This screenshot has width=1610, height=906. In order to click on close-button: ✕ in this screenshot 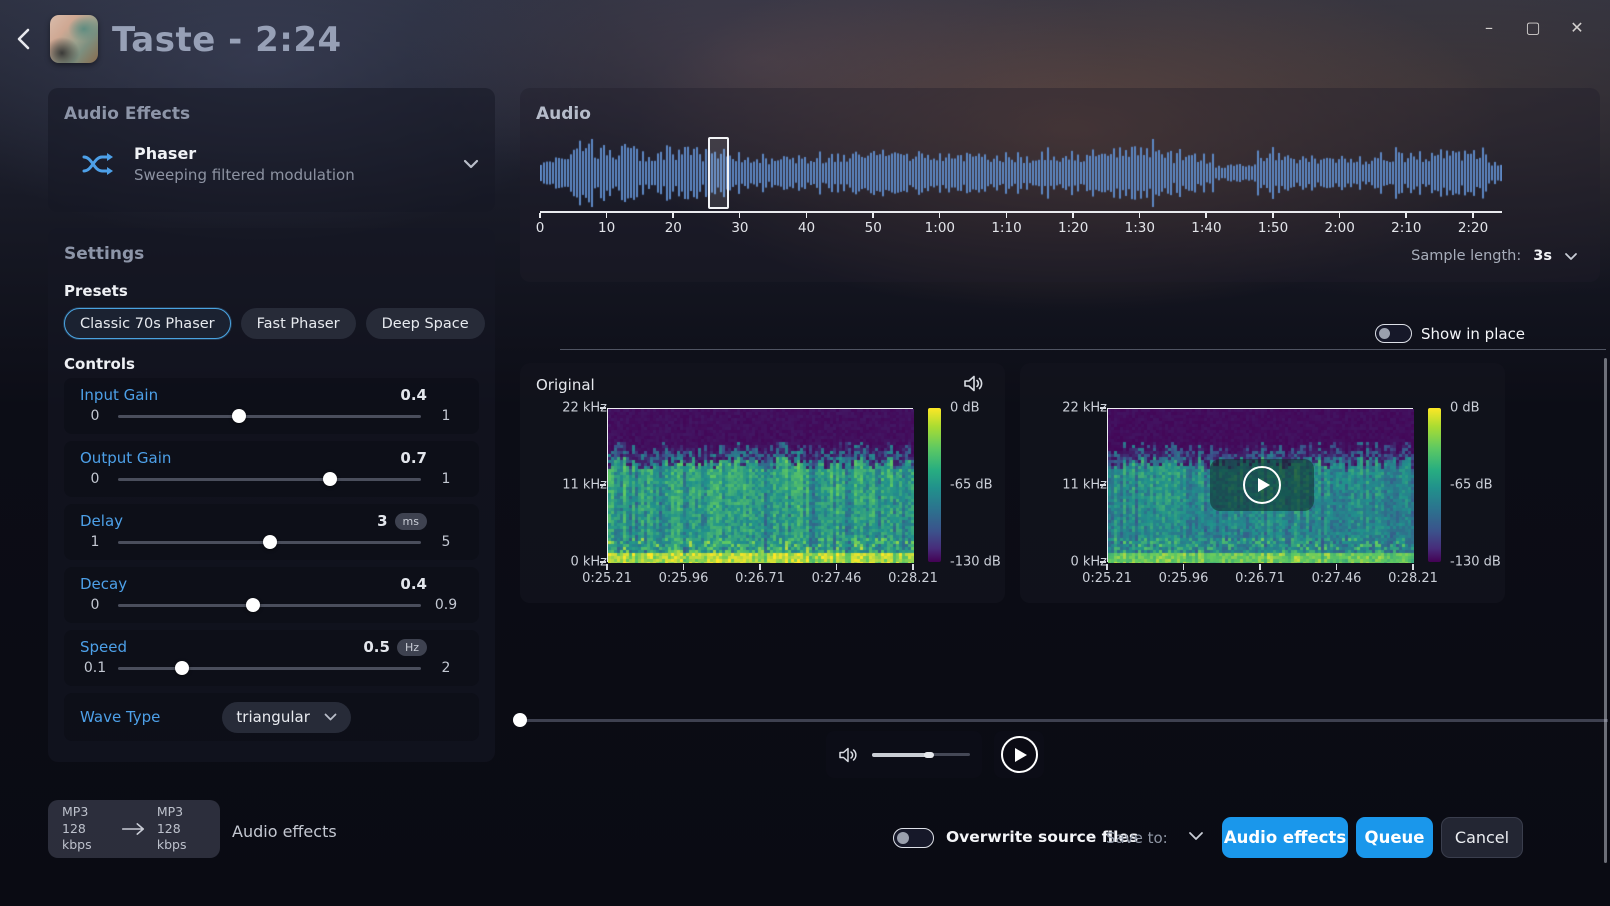, I will do `click(1577, 27)`.